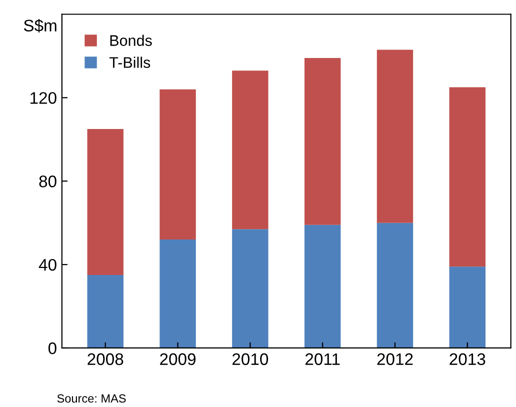  What do you see at coordinates (106, 359) in the screenshot?
I see `x-tick-label: 2008` at bounding box center [106, 359].